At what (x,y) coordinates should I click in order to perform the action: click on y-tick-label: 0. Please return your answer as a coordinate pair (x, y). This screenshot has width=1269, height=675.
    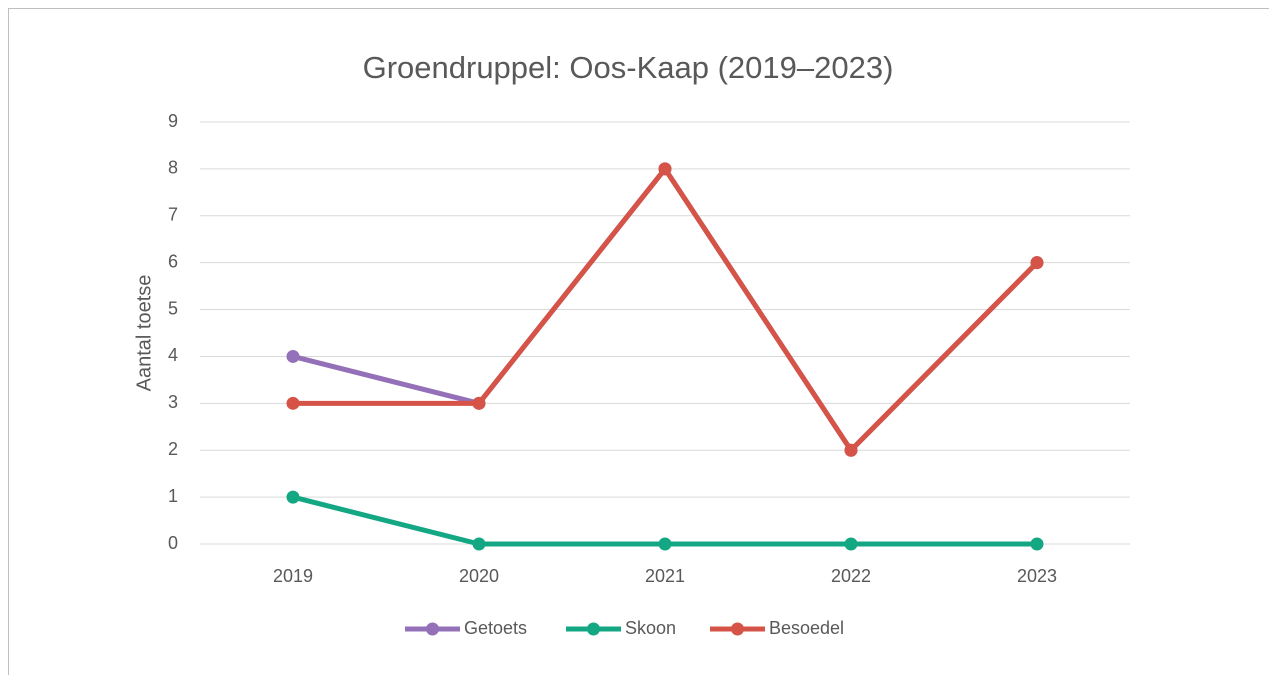
    Looking at the image, I should click on (173, 543).